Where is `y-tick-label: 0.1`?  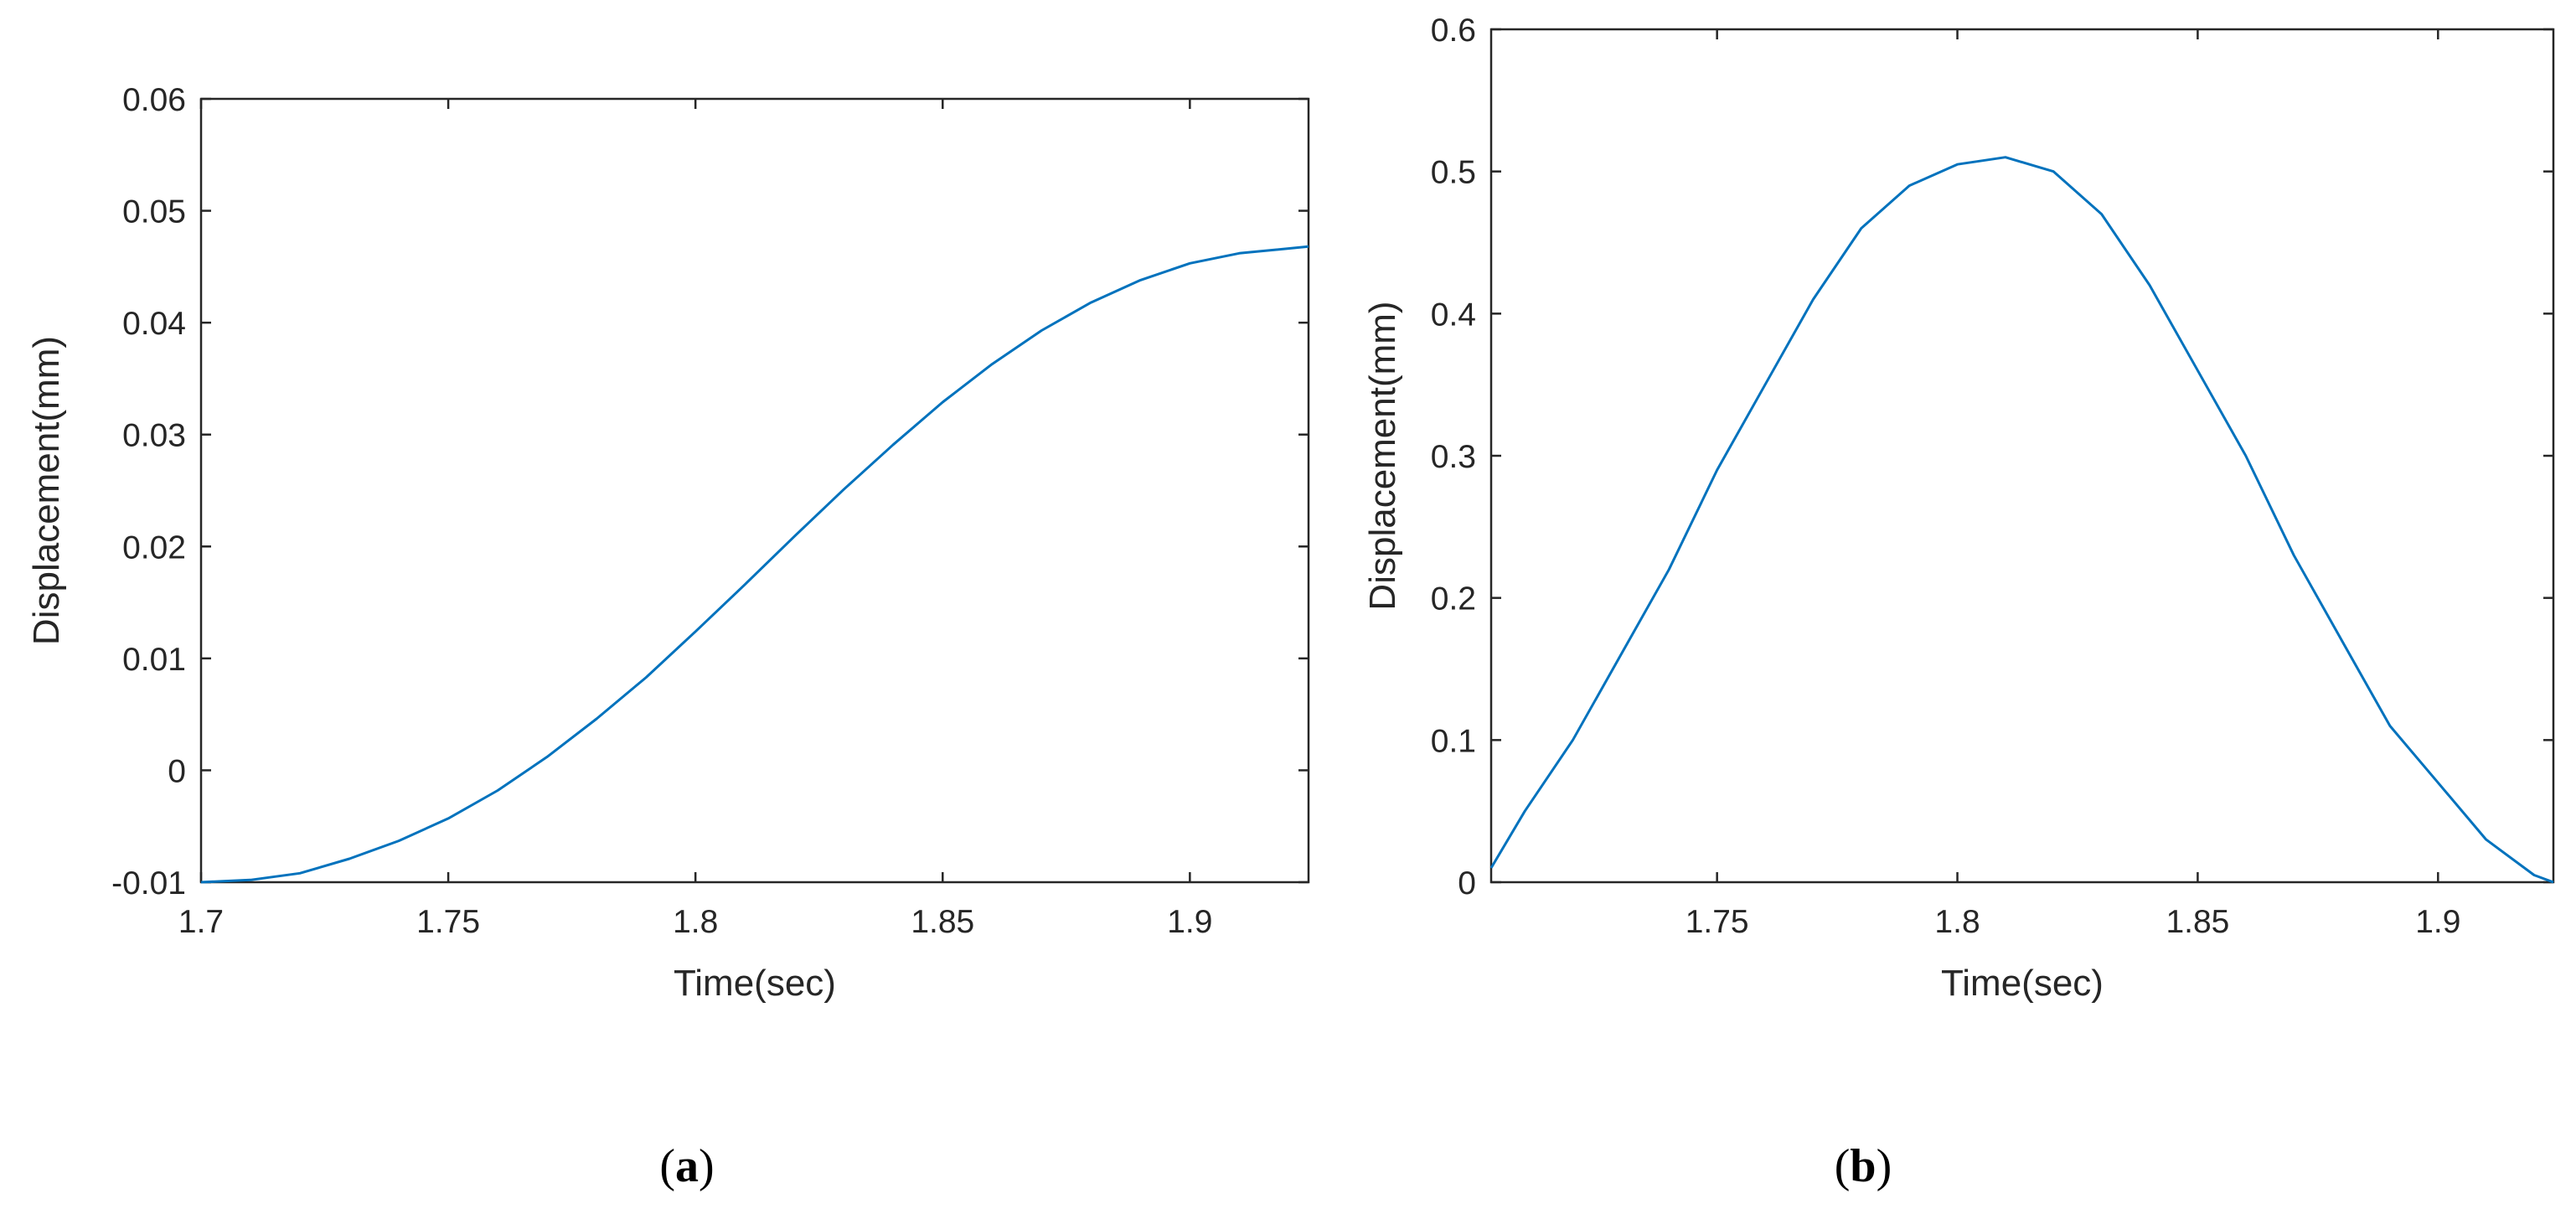 y-tick-label: 0.1 is located at coordinates (1453, 741).